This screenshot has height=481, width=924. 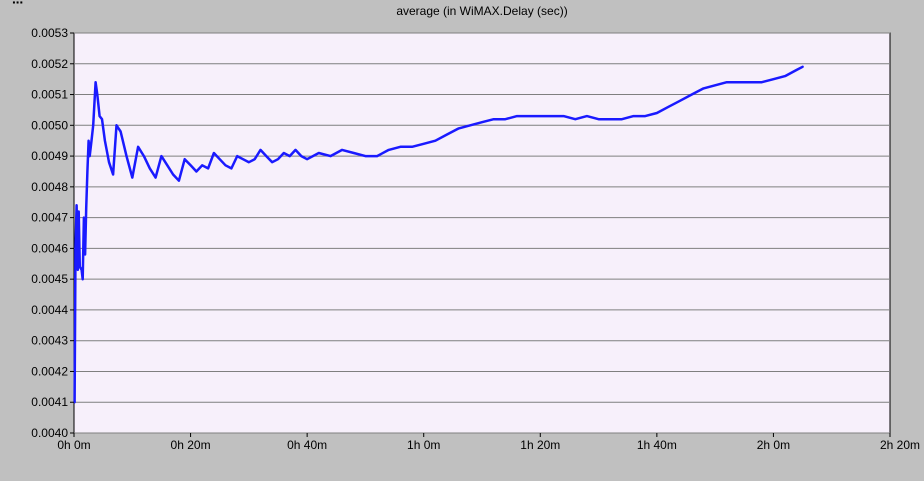 I want to click on chart-menu-icon: ···, so click(x=18, y=5).